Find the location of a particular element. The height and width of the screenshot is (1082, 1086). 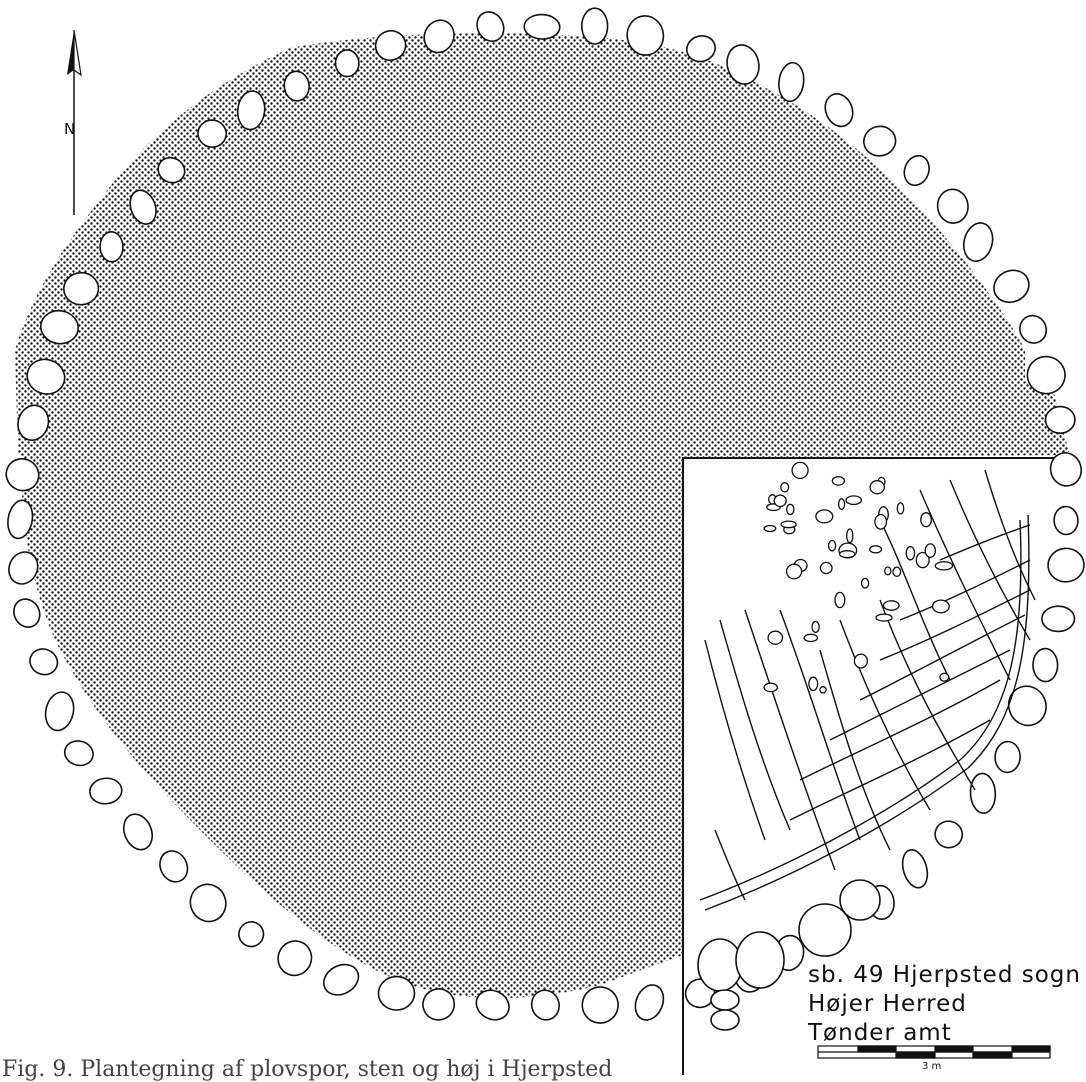

site-label-county: Tønder amt is located at coordinates (880, 1033).